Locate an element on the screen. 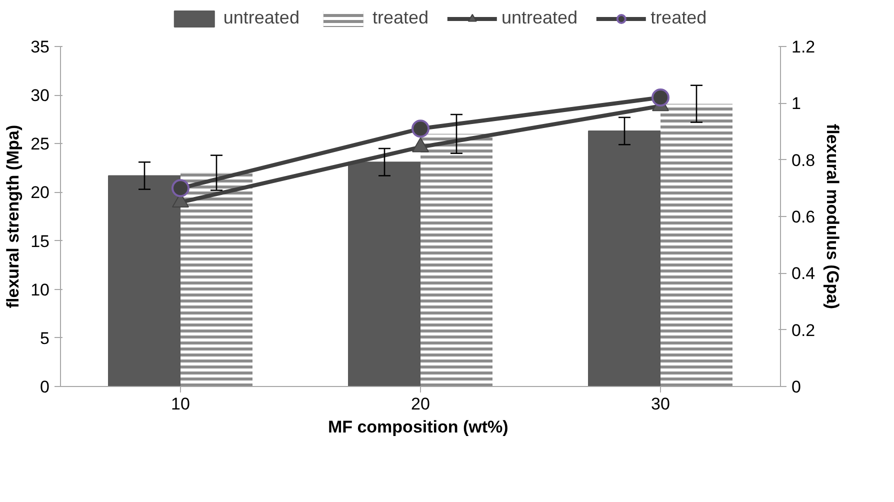 Image resolution: width=894 pixels, height=502 pixels. y2-tick-label: 0.4 is located at coordinates (804, 274).